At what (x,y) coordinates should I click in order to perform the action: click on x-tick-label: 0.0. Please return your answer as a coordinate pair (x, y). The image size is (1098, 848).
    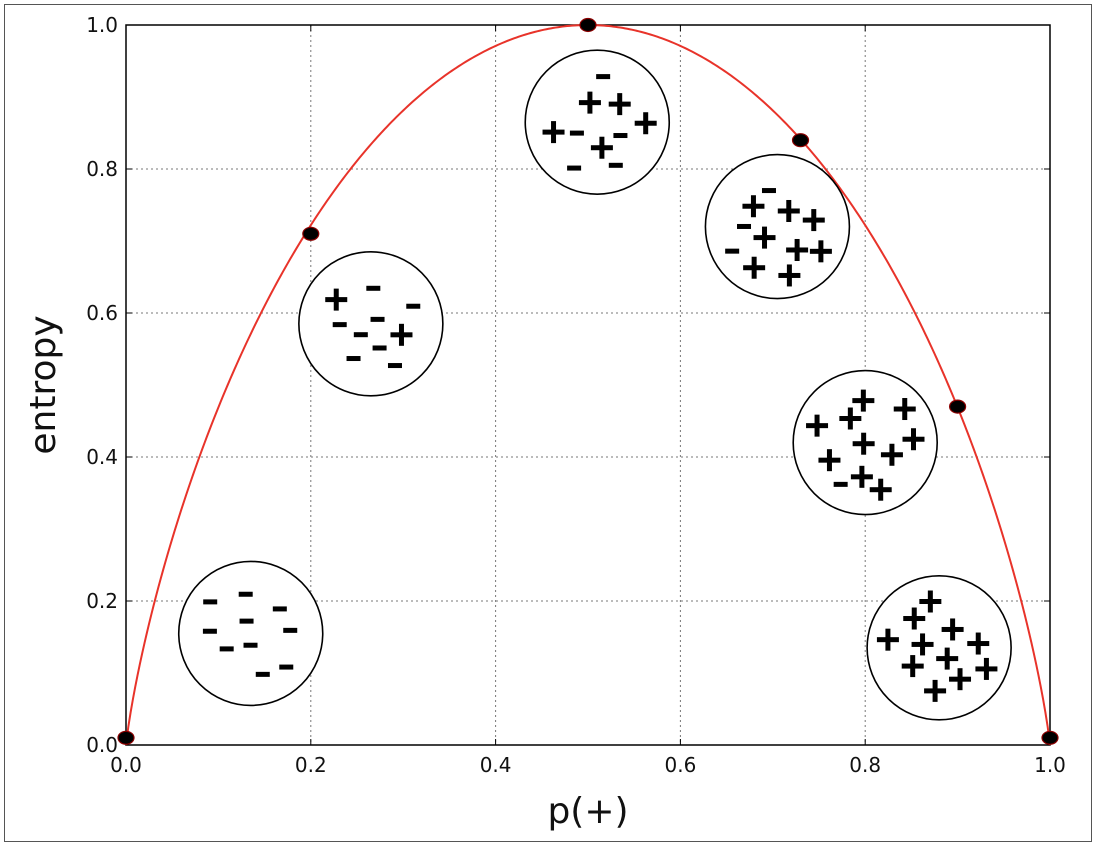
    Looking at the image, I should click on (126, 765).